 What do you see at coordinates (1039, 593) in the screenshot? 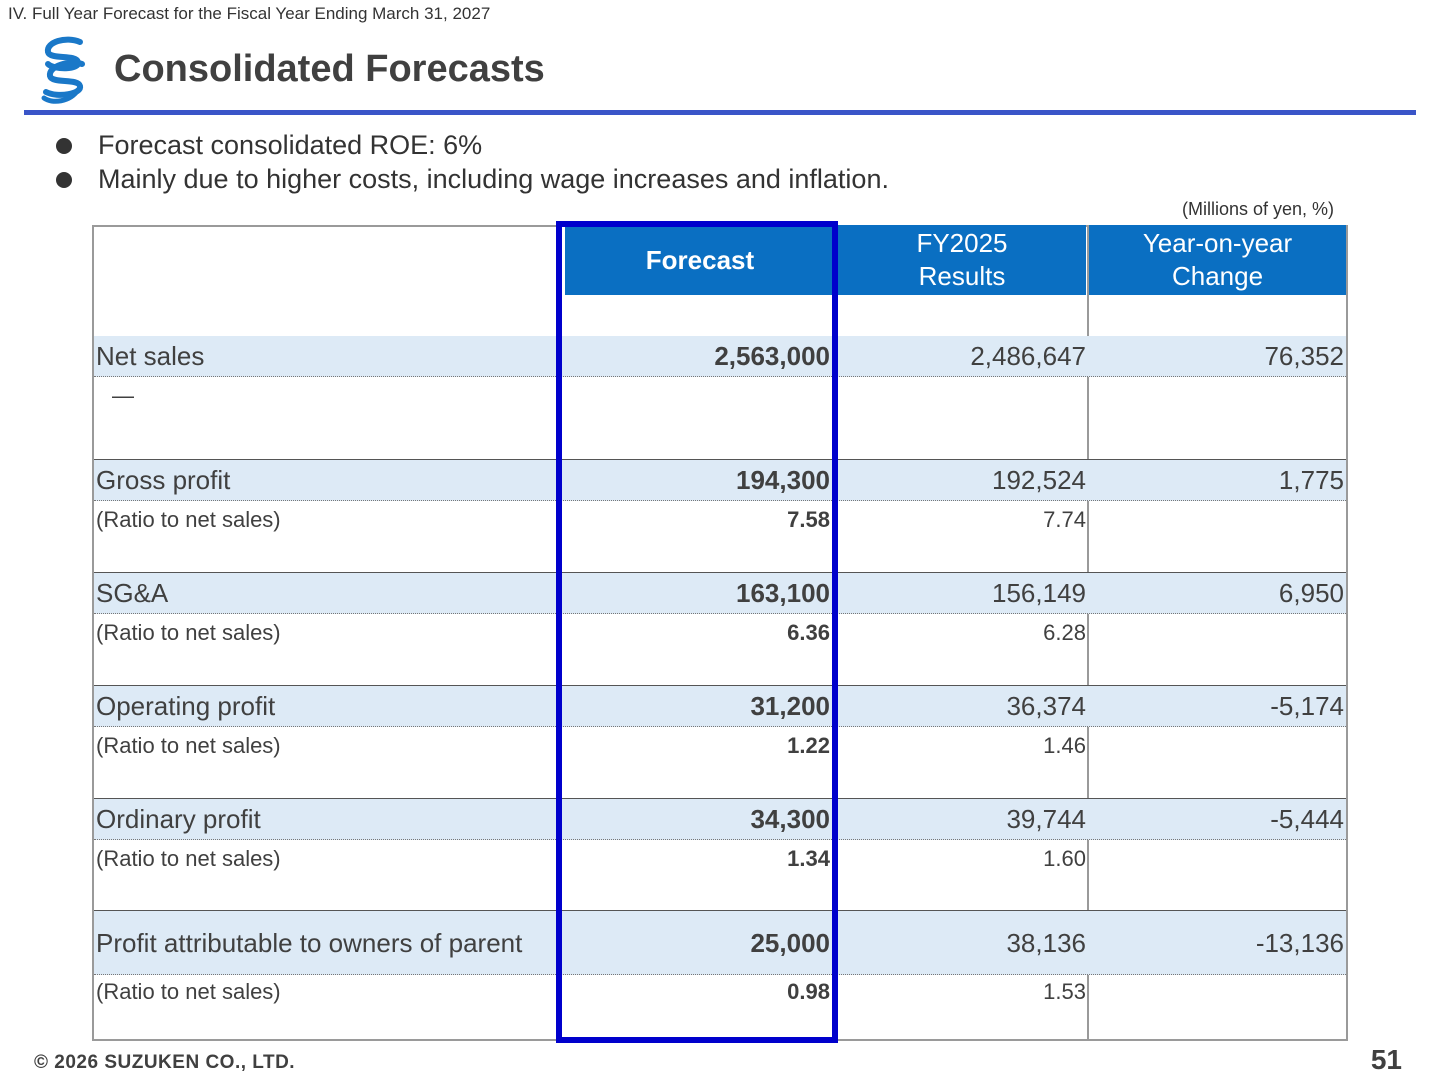
I see `fy2025-value: 156,149` at bounding box center [1039, 593].